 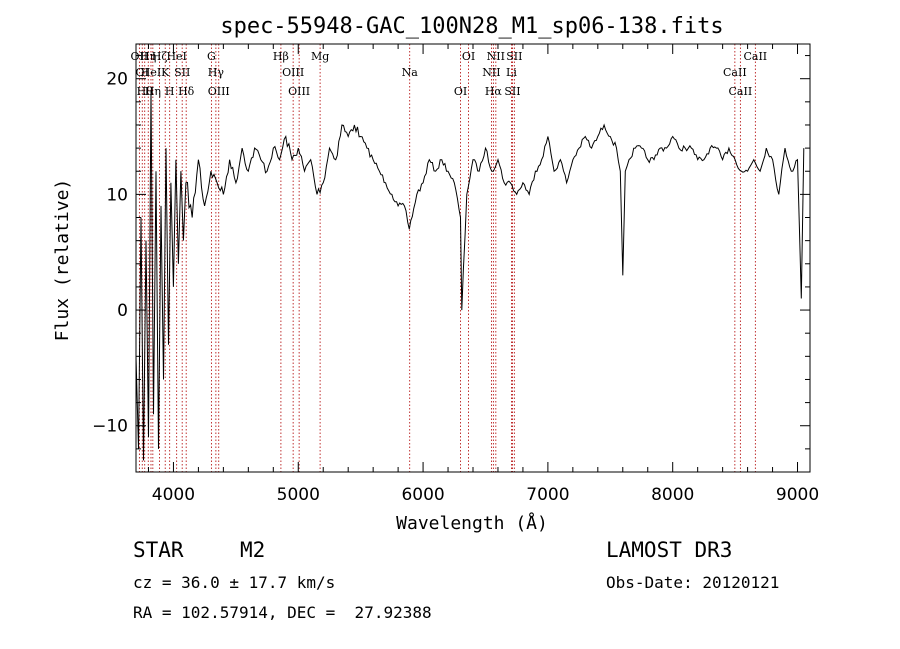 I want to click on line-marker-label: Li, so click(x=511, y=72).